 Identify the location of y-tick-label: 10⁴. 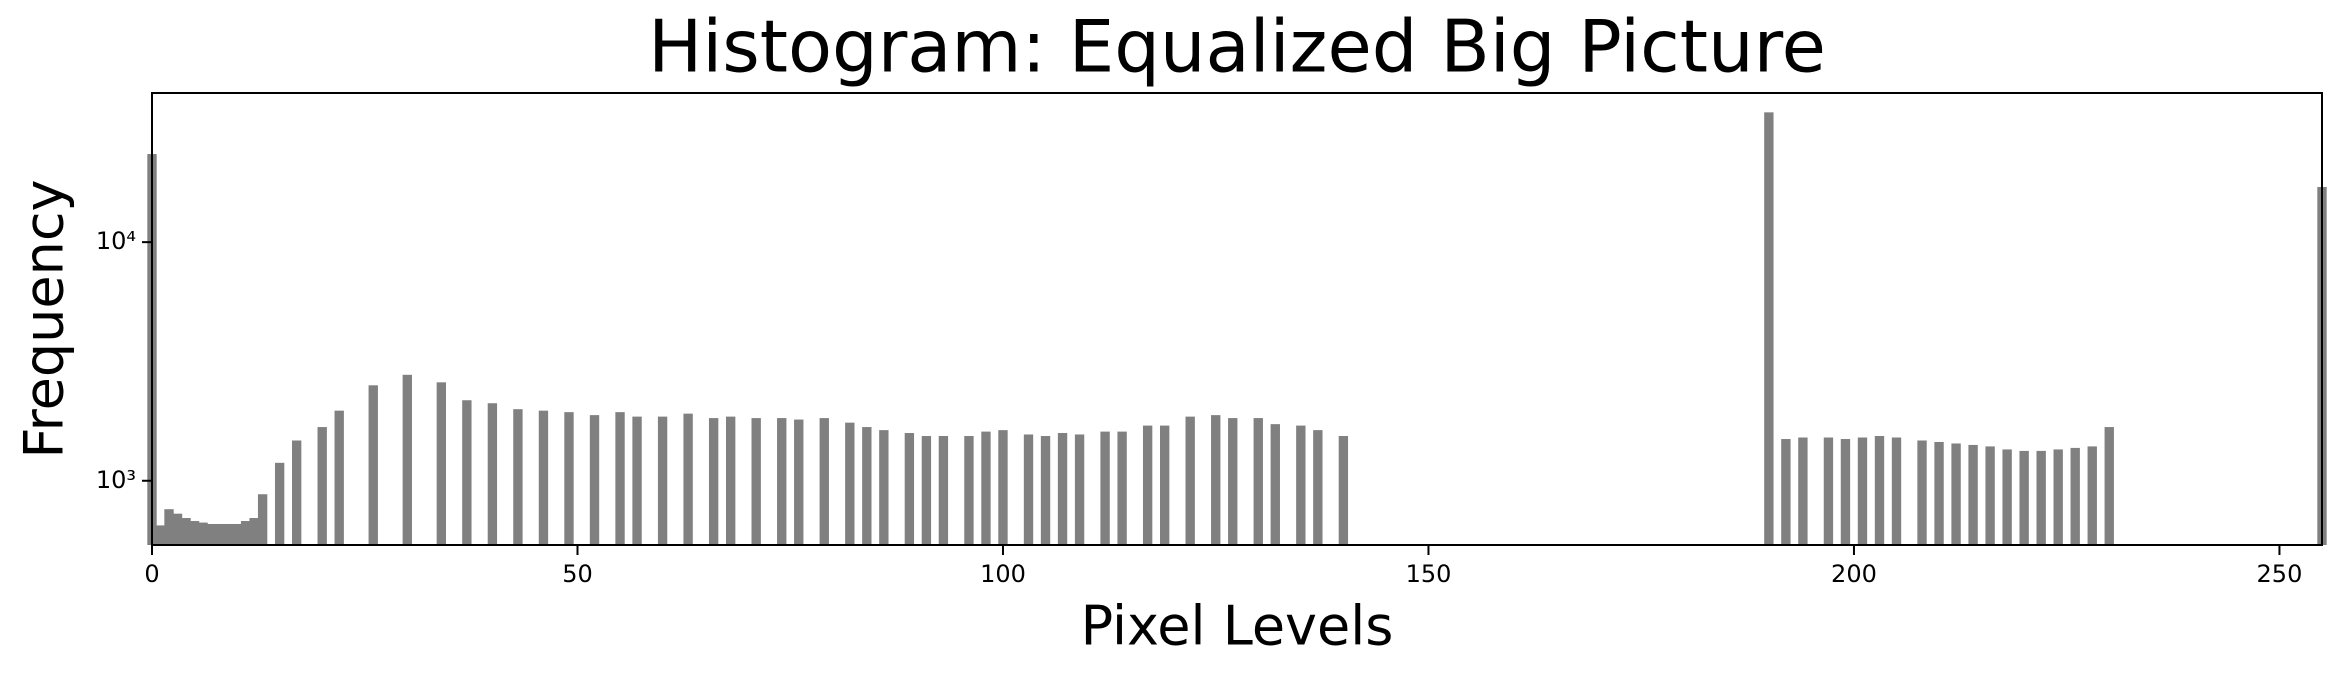
(116, 241).